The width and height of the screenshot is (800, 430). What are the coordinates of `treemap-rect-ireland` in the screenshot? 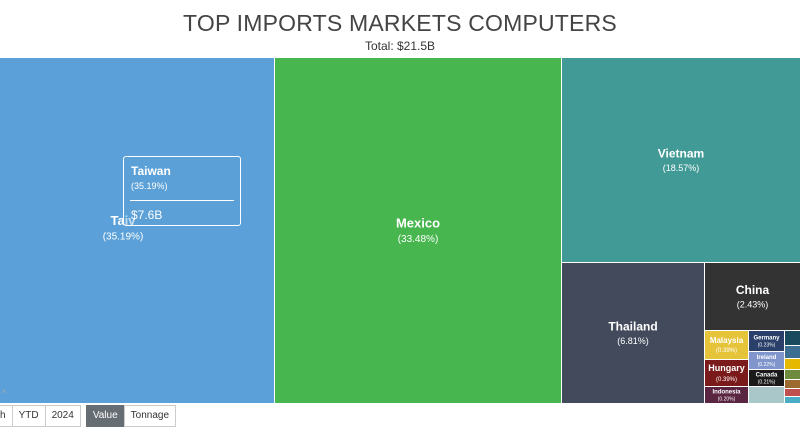 It's located at (766, 360).